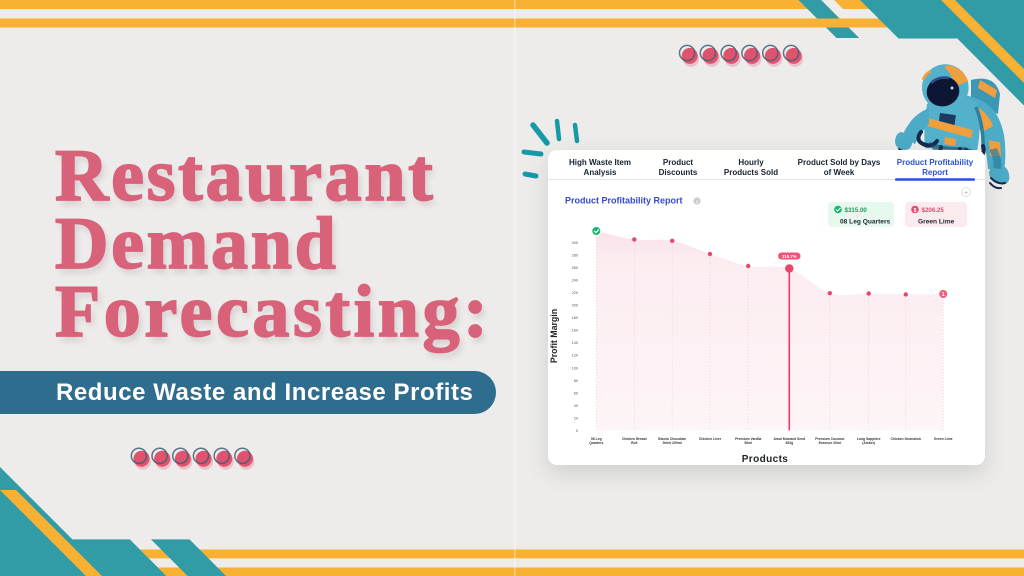 Image resolution: width=1024 pixels, height=576 pixels. Describe the element at coordinates (710, 439) in the screenshot. I see `svg-text: Chicken Liver` at that location.